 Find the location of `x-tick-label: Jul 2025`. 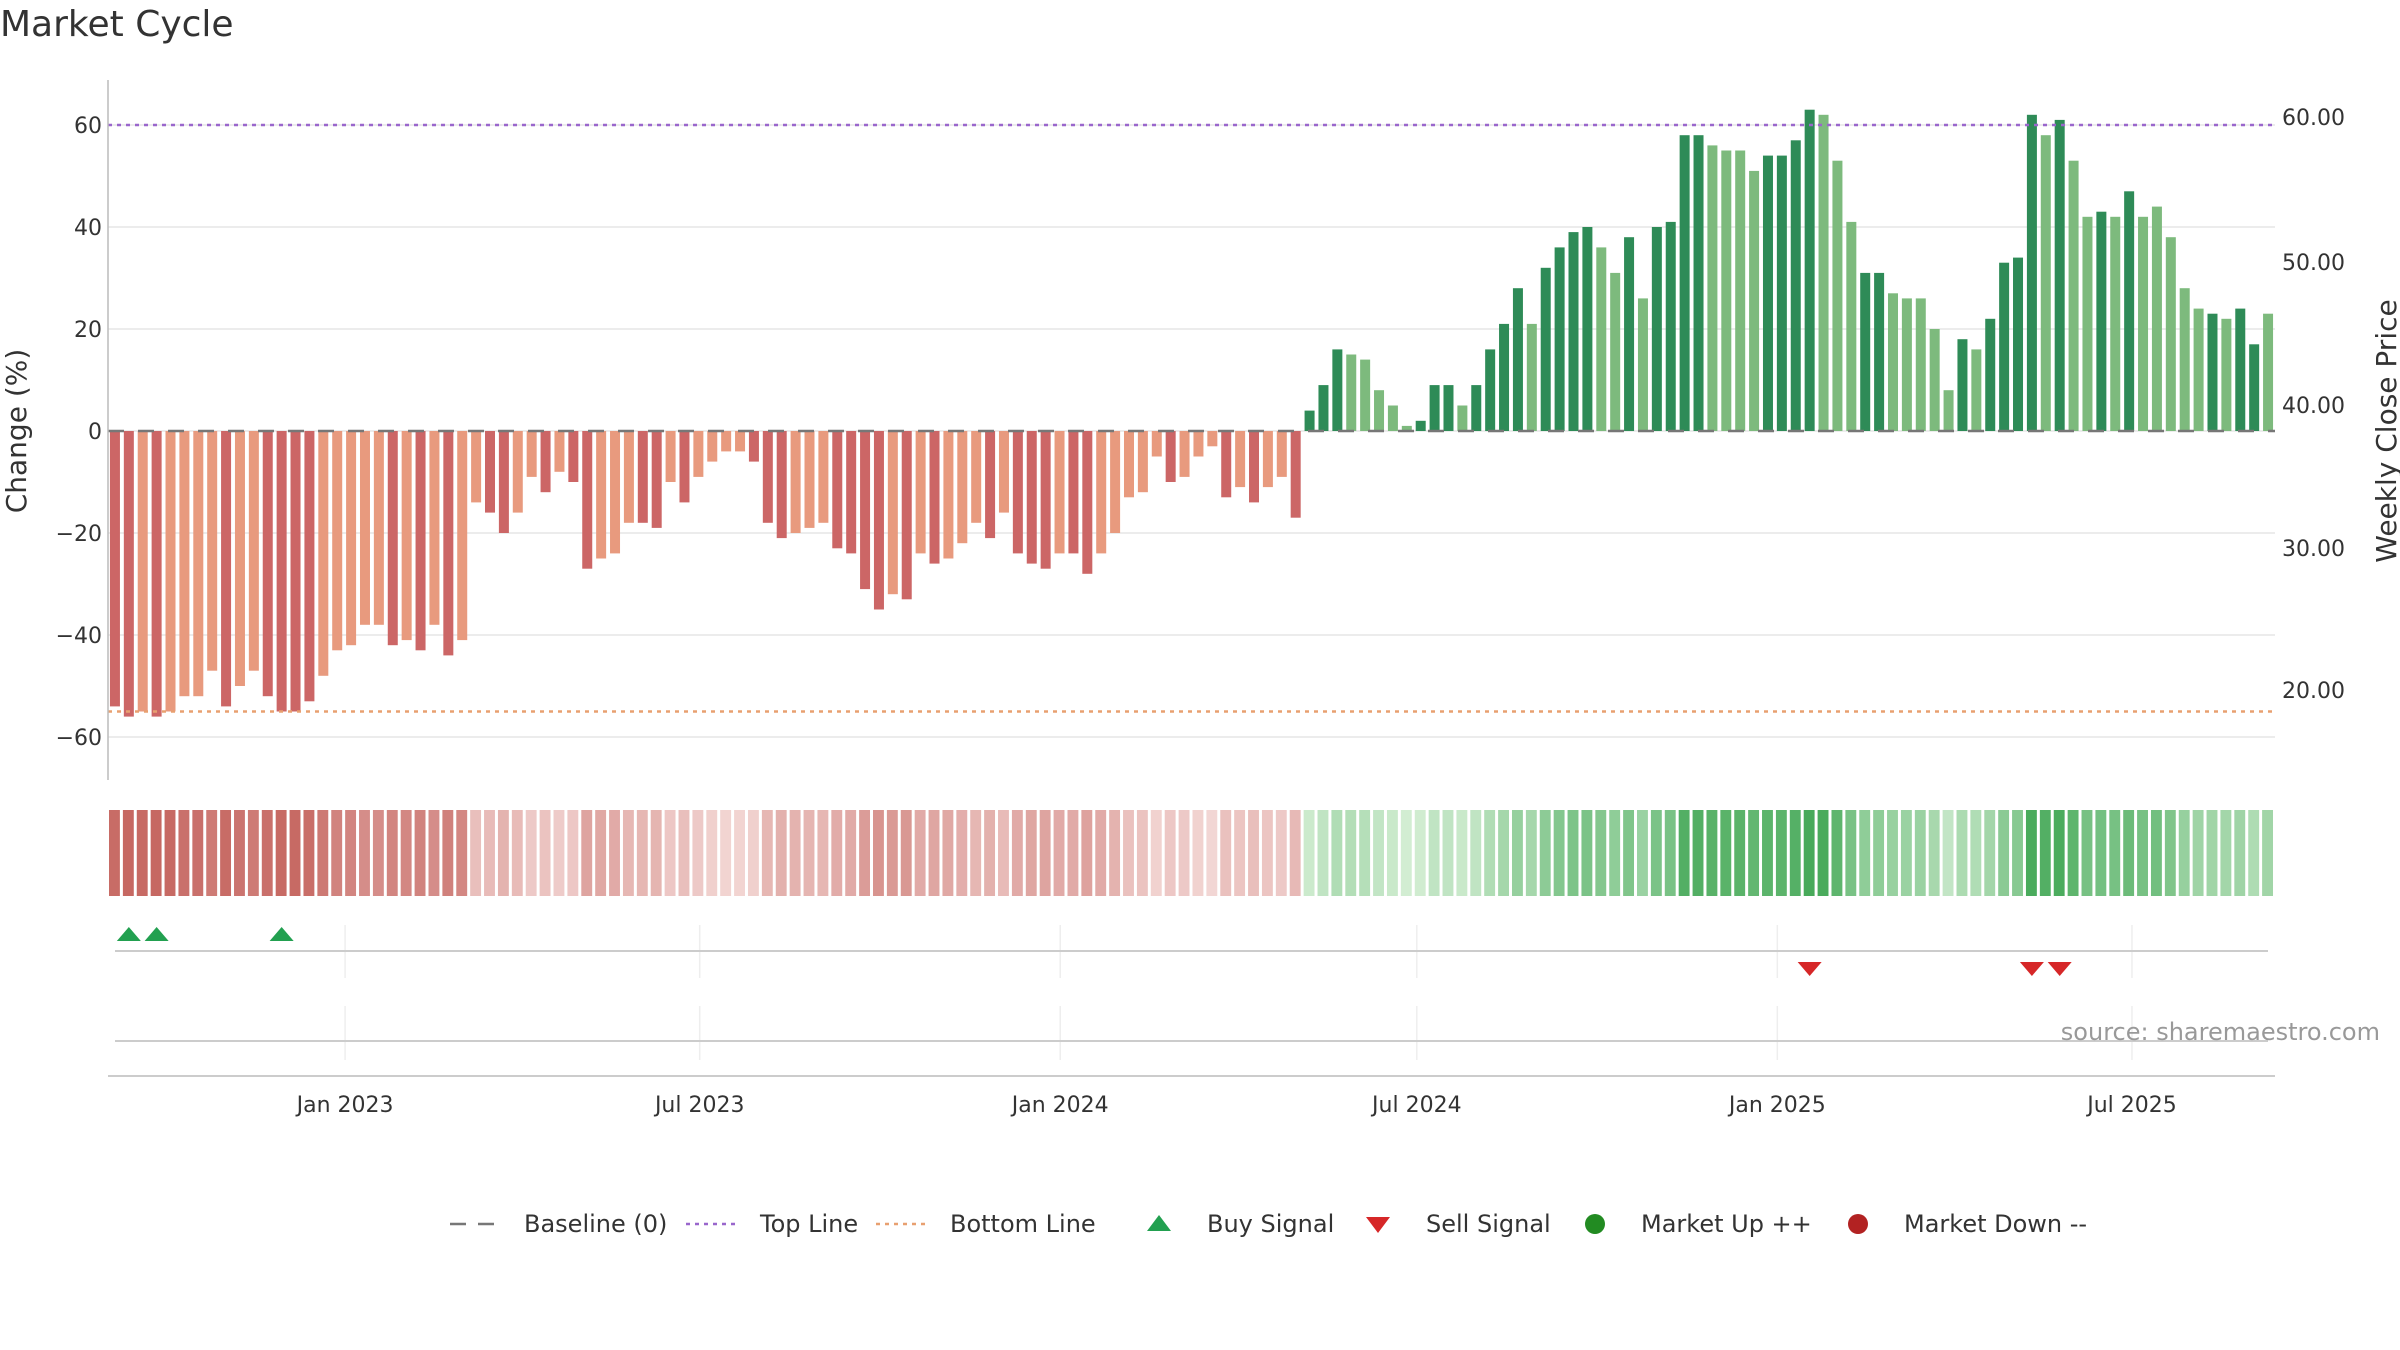

x-tick-label: Jul 2025 is located at coordinates (2131, 1105).